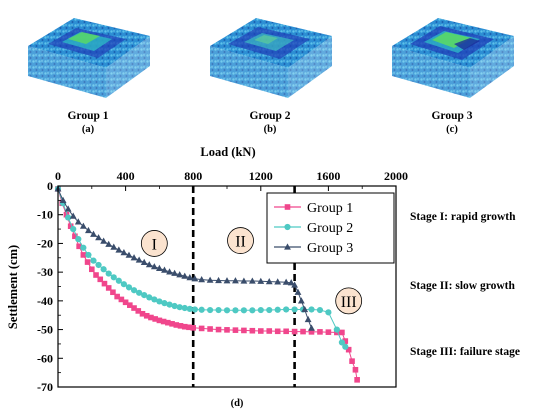 The height and width of the screenshot is (412, 550). I want to click on x-tick-label: 1200, so click(261, 176).